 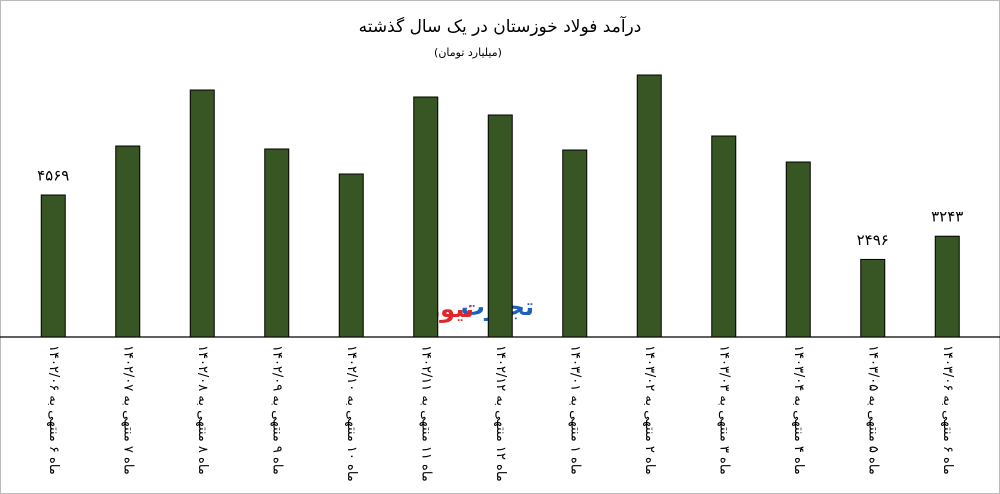 What do you see at coordinates (872, 410) in the screenshot?
I see `x-tick-label: ماه ۵ منتهی به ۱۴۰۳/۰۵` at bounding box center [872, 410].